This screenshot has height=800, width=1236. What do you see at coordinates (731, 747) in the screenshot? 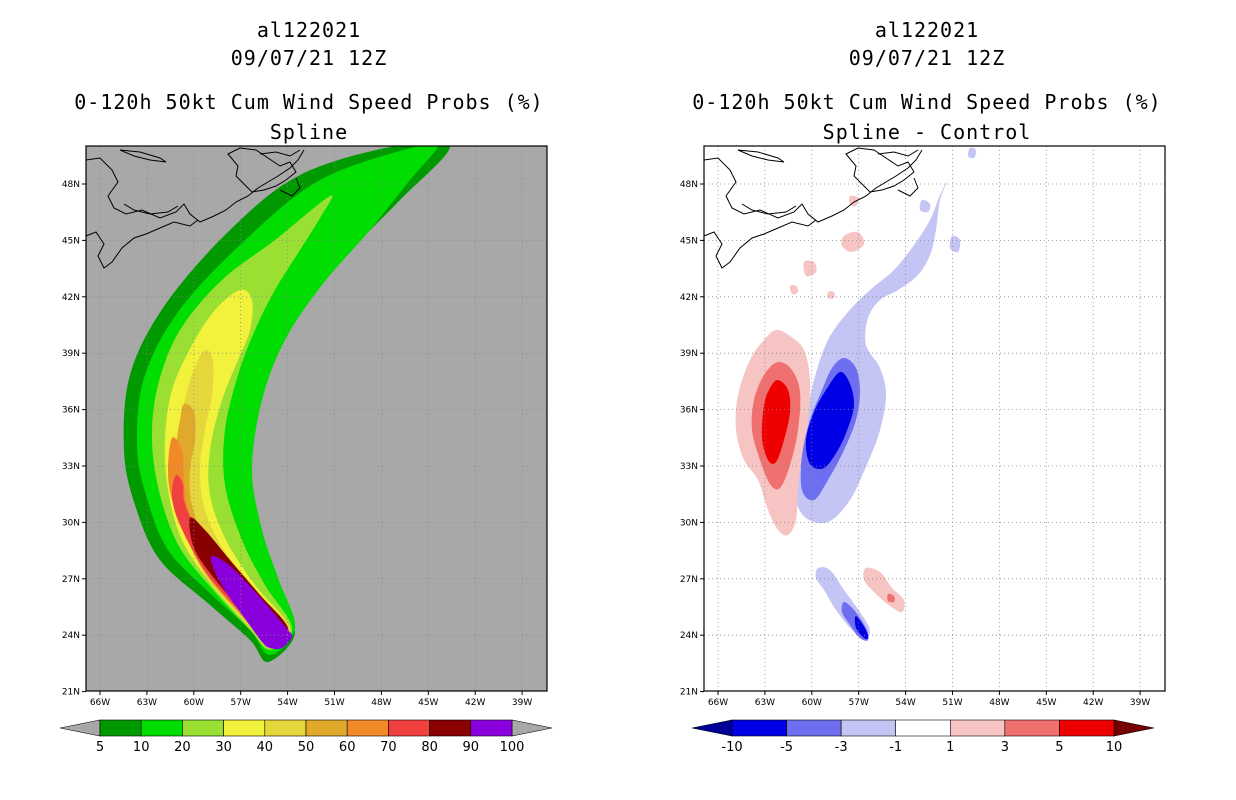
I see `colorbar-label: -10` at bounding box center [731, 747].